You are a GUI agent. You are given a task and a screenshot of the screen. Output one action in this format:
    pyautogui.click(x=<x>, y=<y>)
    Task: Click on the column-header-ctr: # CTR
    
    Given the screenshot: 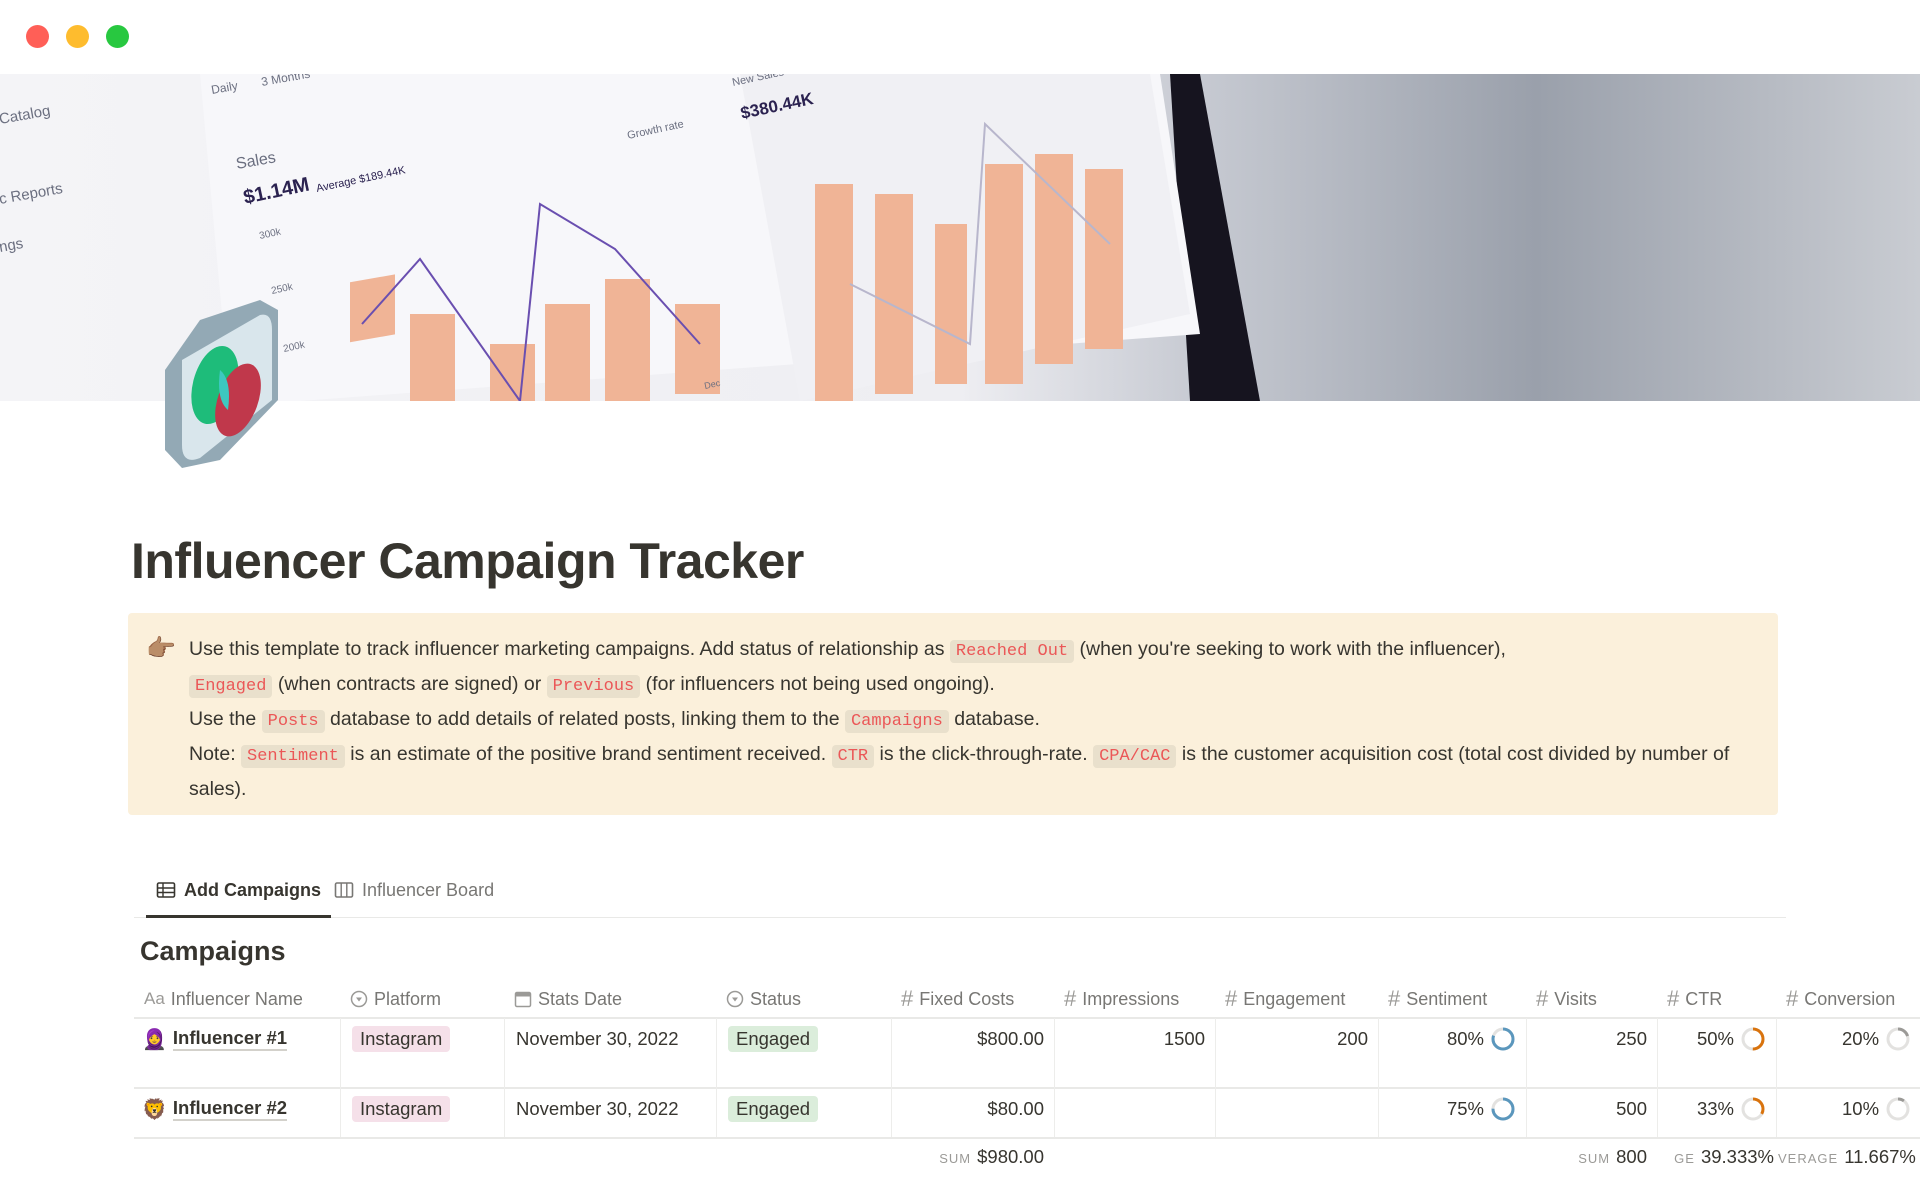 What is the action you would take?
    pyautogui.click(x=1716, y=999)
    